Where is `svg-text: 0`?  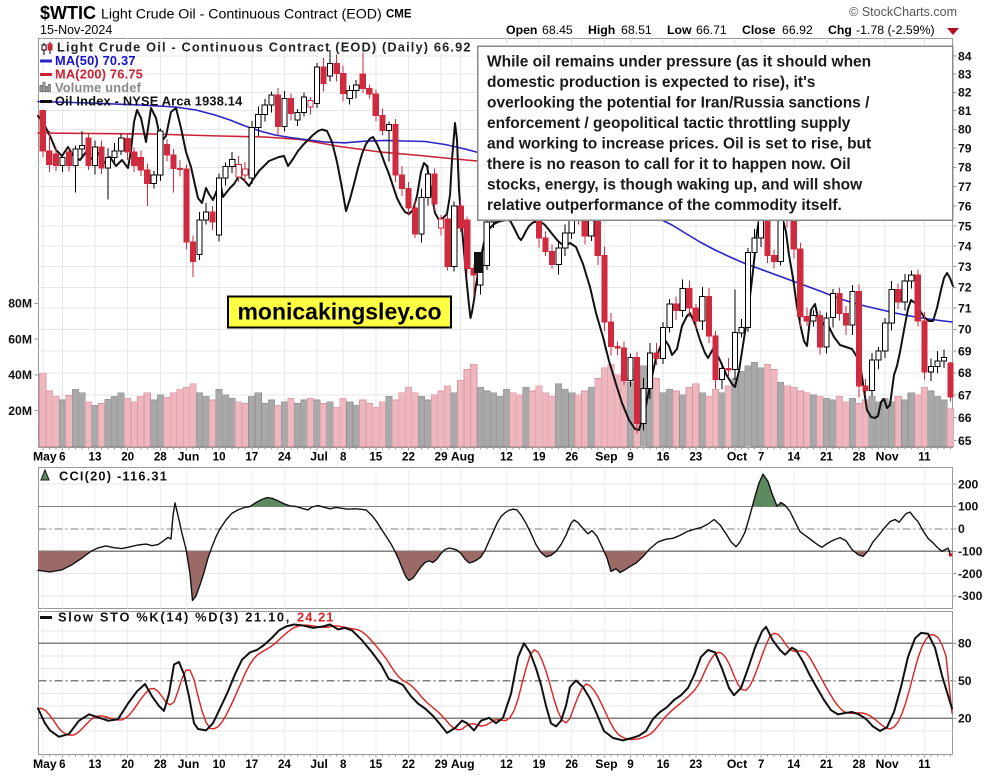 svg-text: 0 is located at coordinates (961, 529).